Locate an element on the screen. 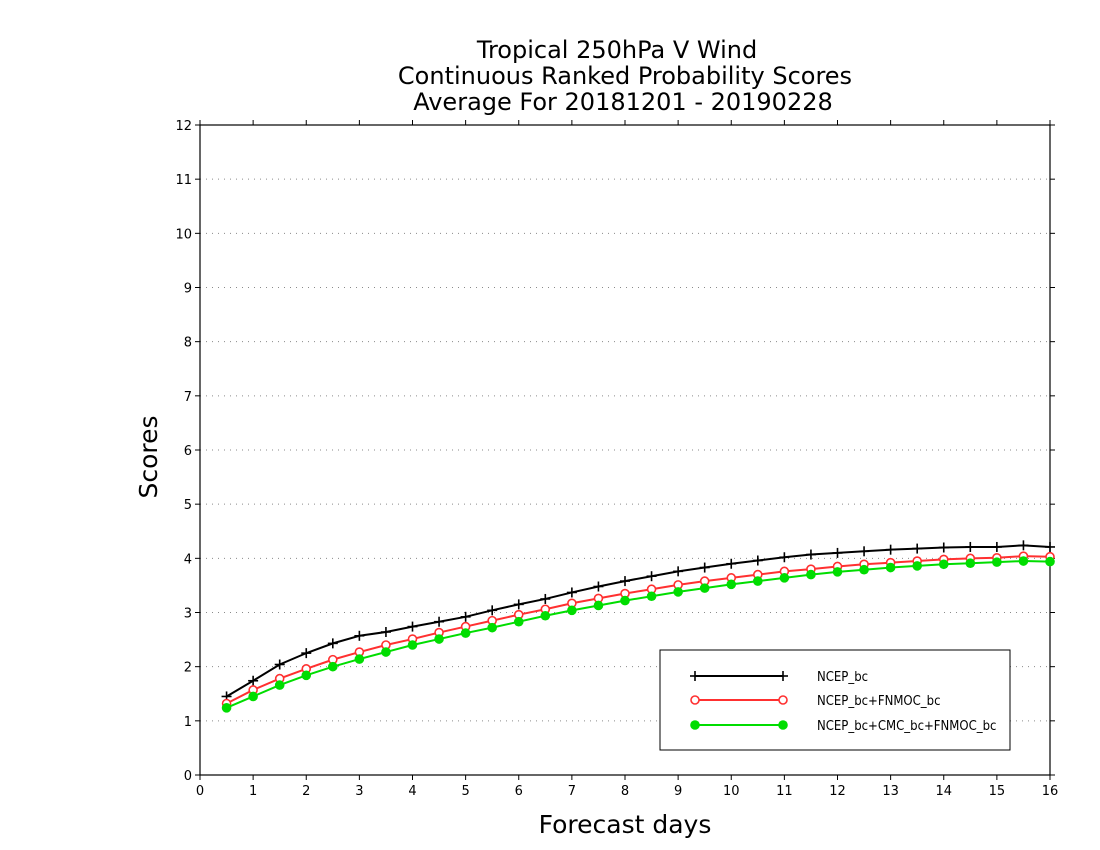 The height and width of the screenshot is (850, 1100). y-tick-label: 12 is located at coordinates (183, 126).